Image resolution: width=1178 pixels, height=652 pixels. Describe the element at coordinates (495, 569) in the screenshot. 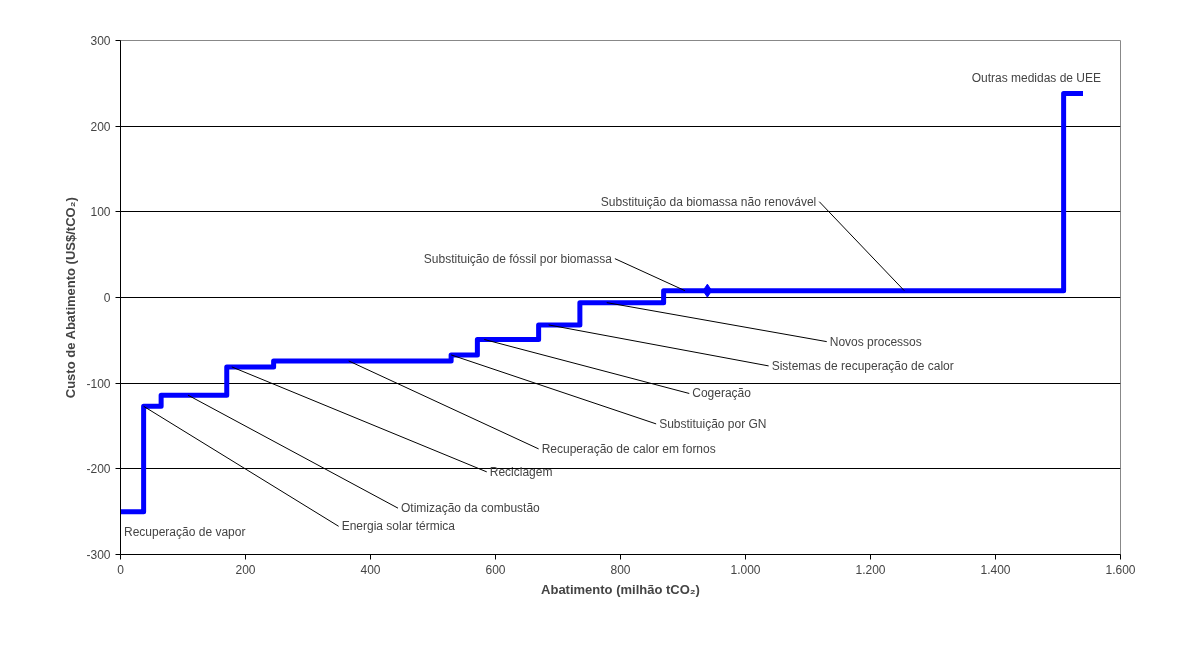

I see `x-tick-label: 600` at that location.